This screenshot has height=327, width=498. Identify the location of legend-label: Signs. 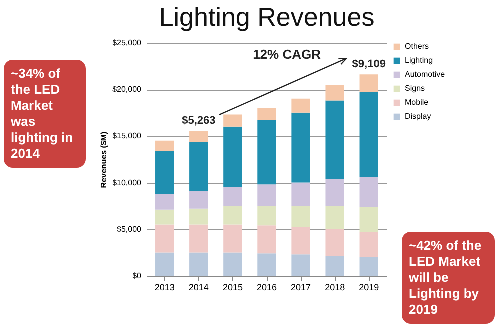
(415, 88).